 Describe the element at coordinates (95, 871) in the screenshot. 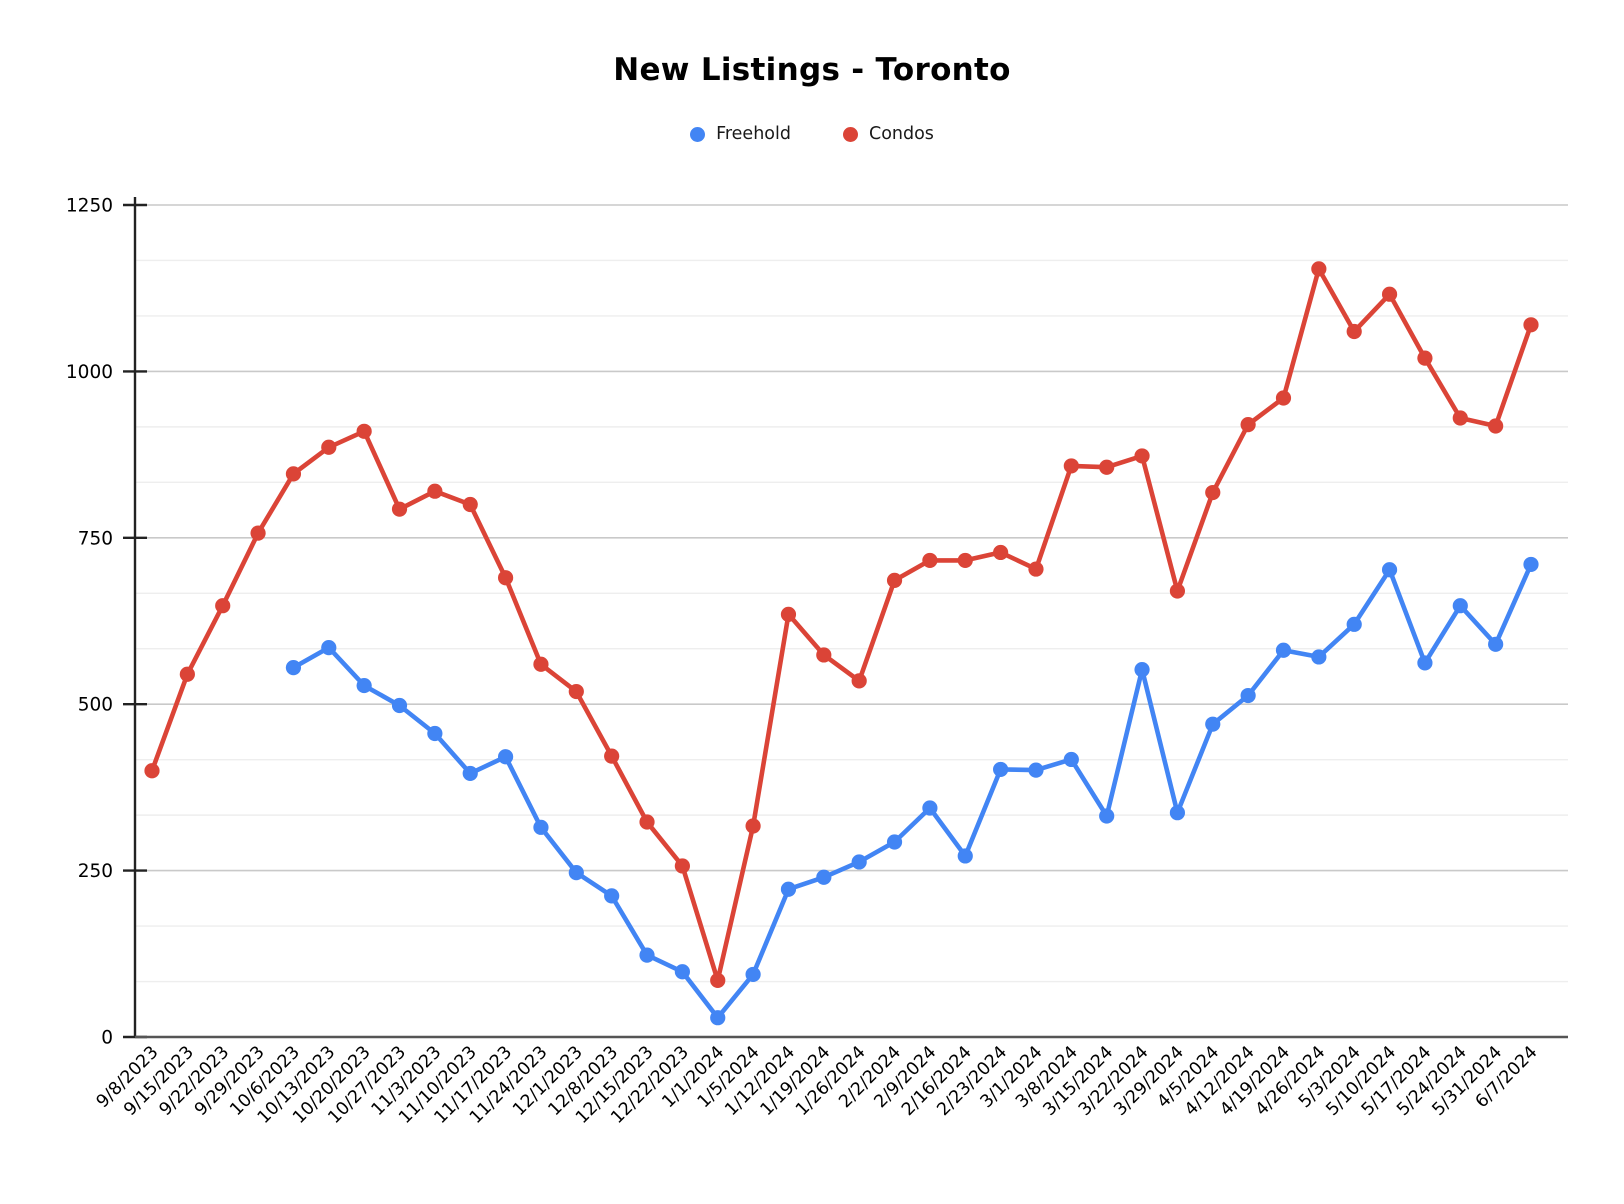

I see `y-tick-label: 250` at that location.